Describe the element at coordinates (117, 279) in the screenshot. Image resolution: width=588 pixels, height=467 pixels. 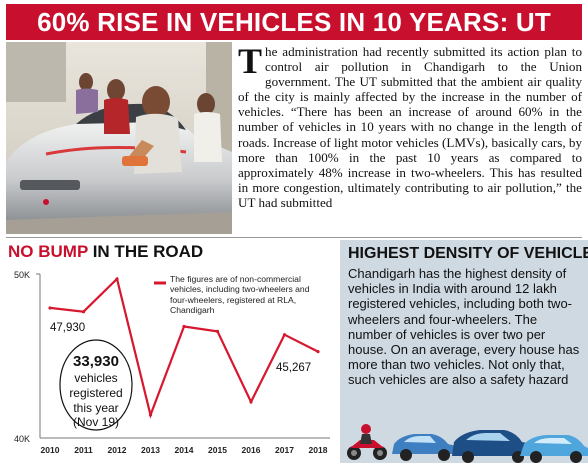
I see `data-point-2012` at that location.